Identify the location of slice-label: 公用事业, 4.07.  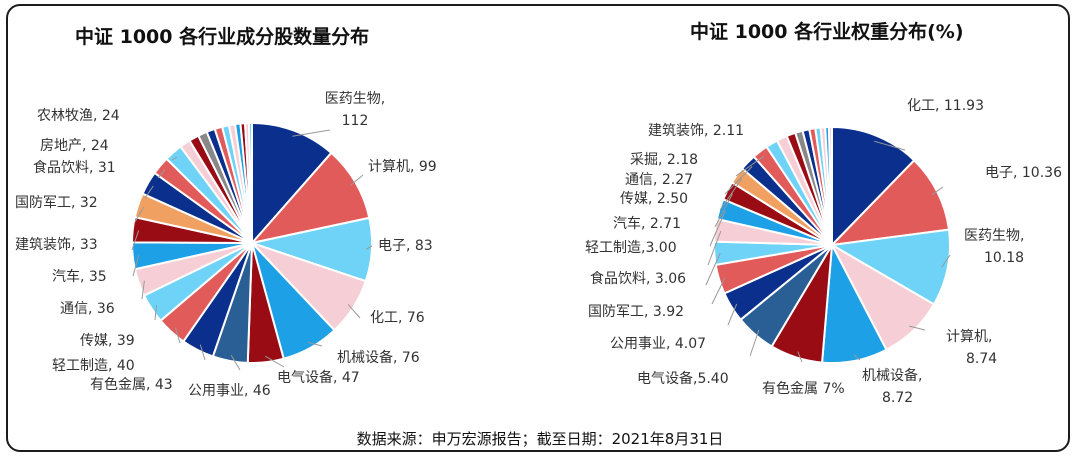
(658, 344).